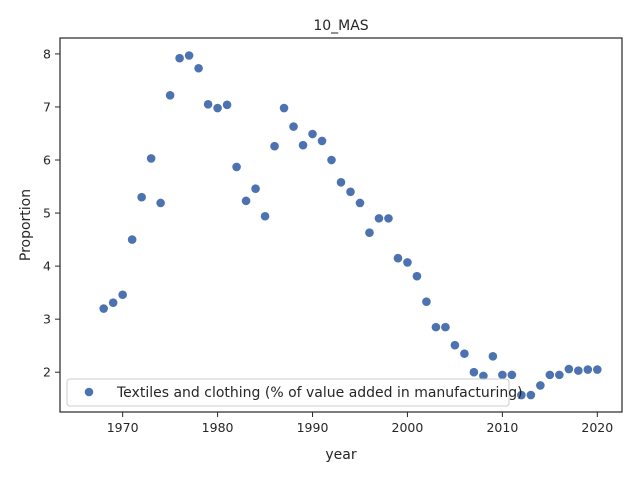  Describe the element at coordinates (123, 427) in the screenshot. I see `x-tick-label: 1970` at that location.